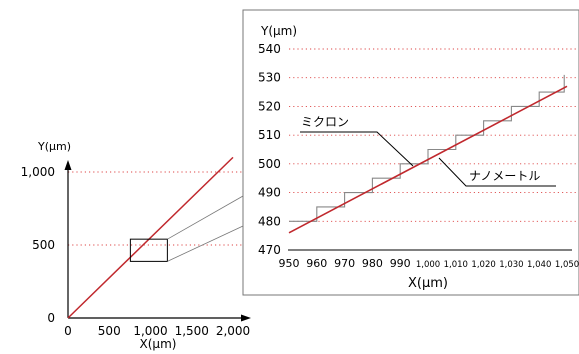  Describe the element at coordinates (344, 263) in the screenshot. I see `detail-x-tick-label: 970` at that location.